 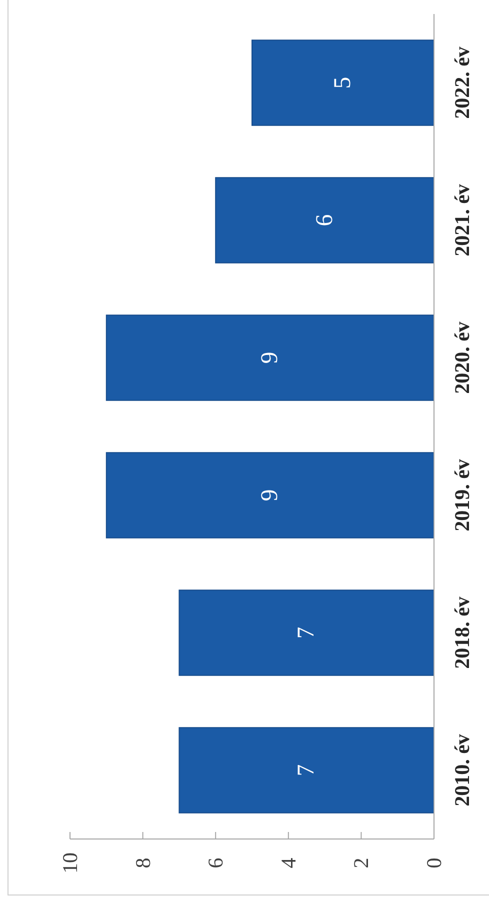 What do you see at coordinates (462, 357) in the screenshot?
I see `y-tick-label: 2020. év` at bounding box center [462, 357].